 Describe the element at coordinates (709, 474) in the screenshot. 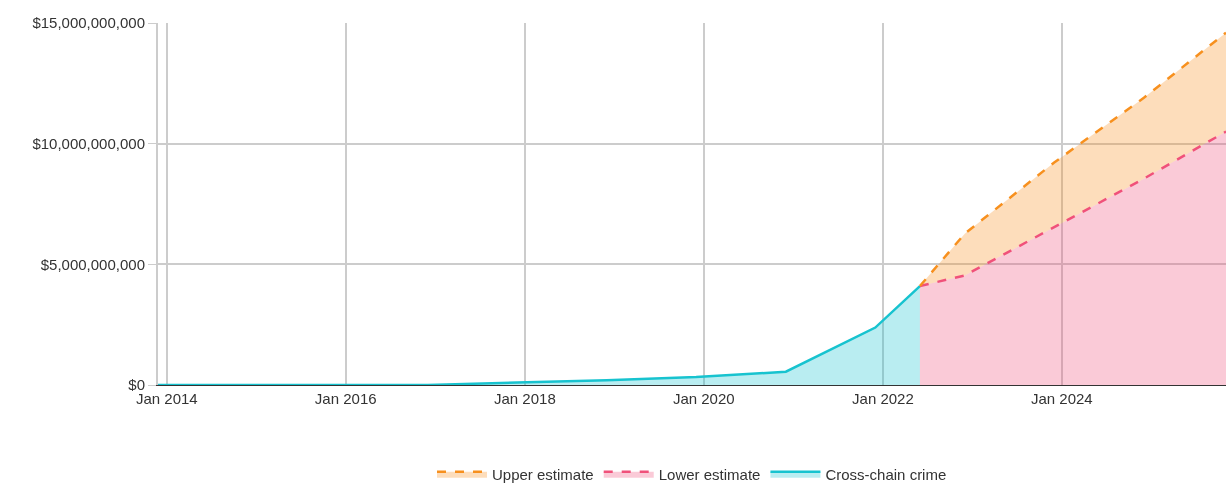

I see `legend-label: Lower estimate` at that location.